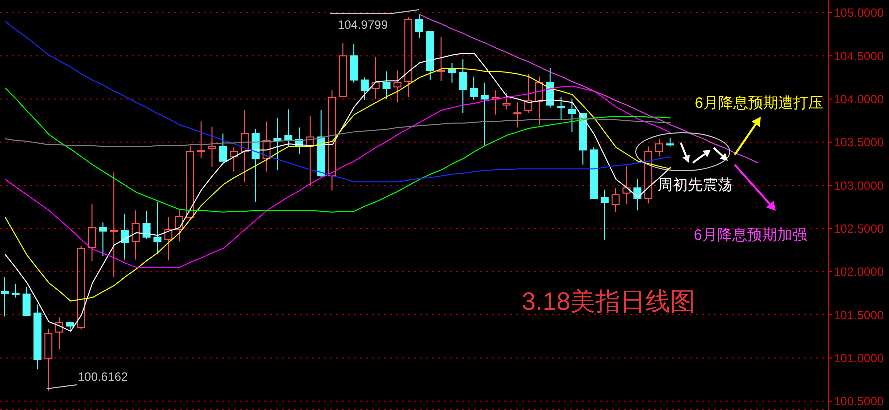 The width and height of the screenshot is (889, 410). I want to click on annotation: 周初先震荡, so click(695, 185).